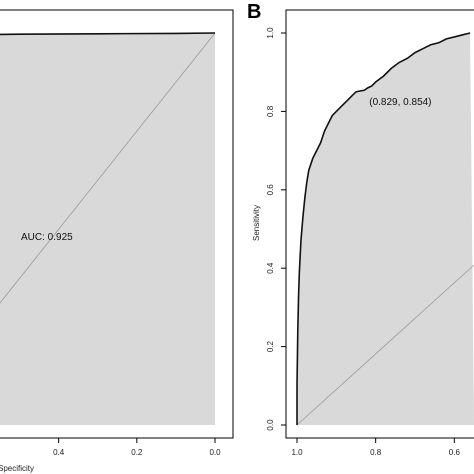  What do you see at coordinates (59, 452) in the screenshot?
I see `panel-a-x-tick-label: 0.4` at bounding box center [59, 452].